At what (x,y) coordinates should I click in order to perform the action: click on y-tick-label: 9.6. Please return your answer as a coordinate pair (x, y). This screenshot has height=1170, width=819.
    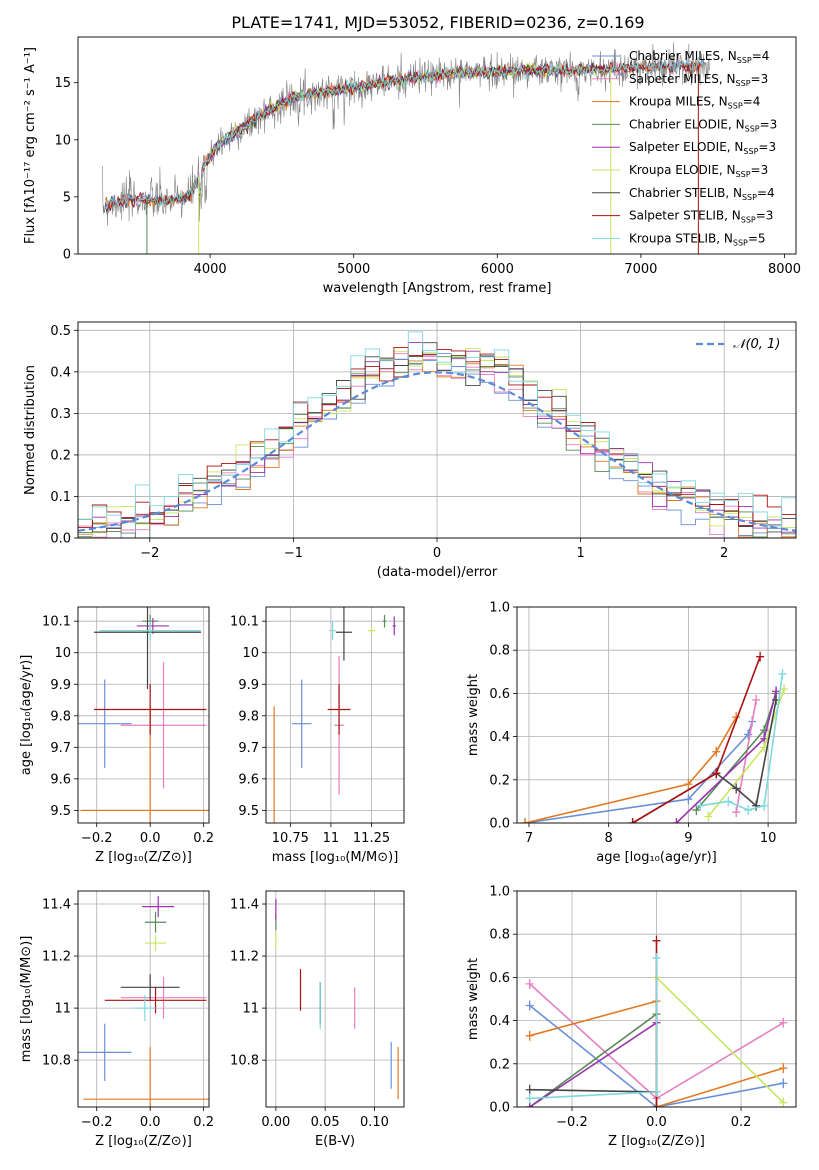
    Looking at the image, I should click on (248, 779).